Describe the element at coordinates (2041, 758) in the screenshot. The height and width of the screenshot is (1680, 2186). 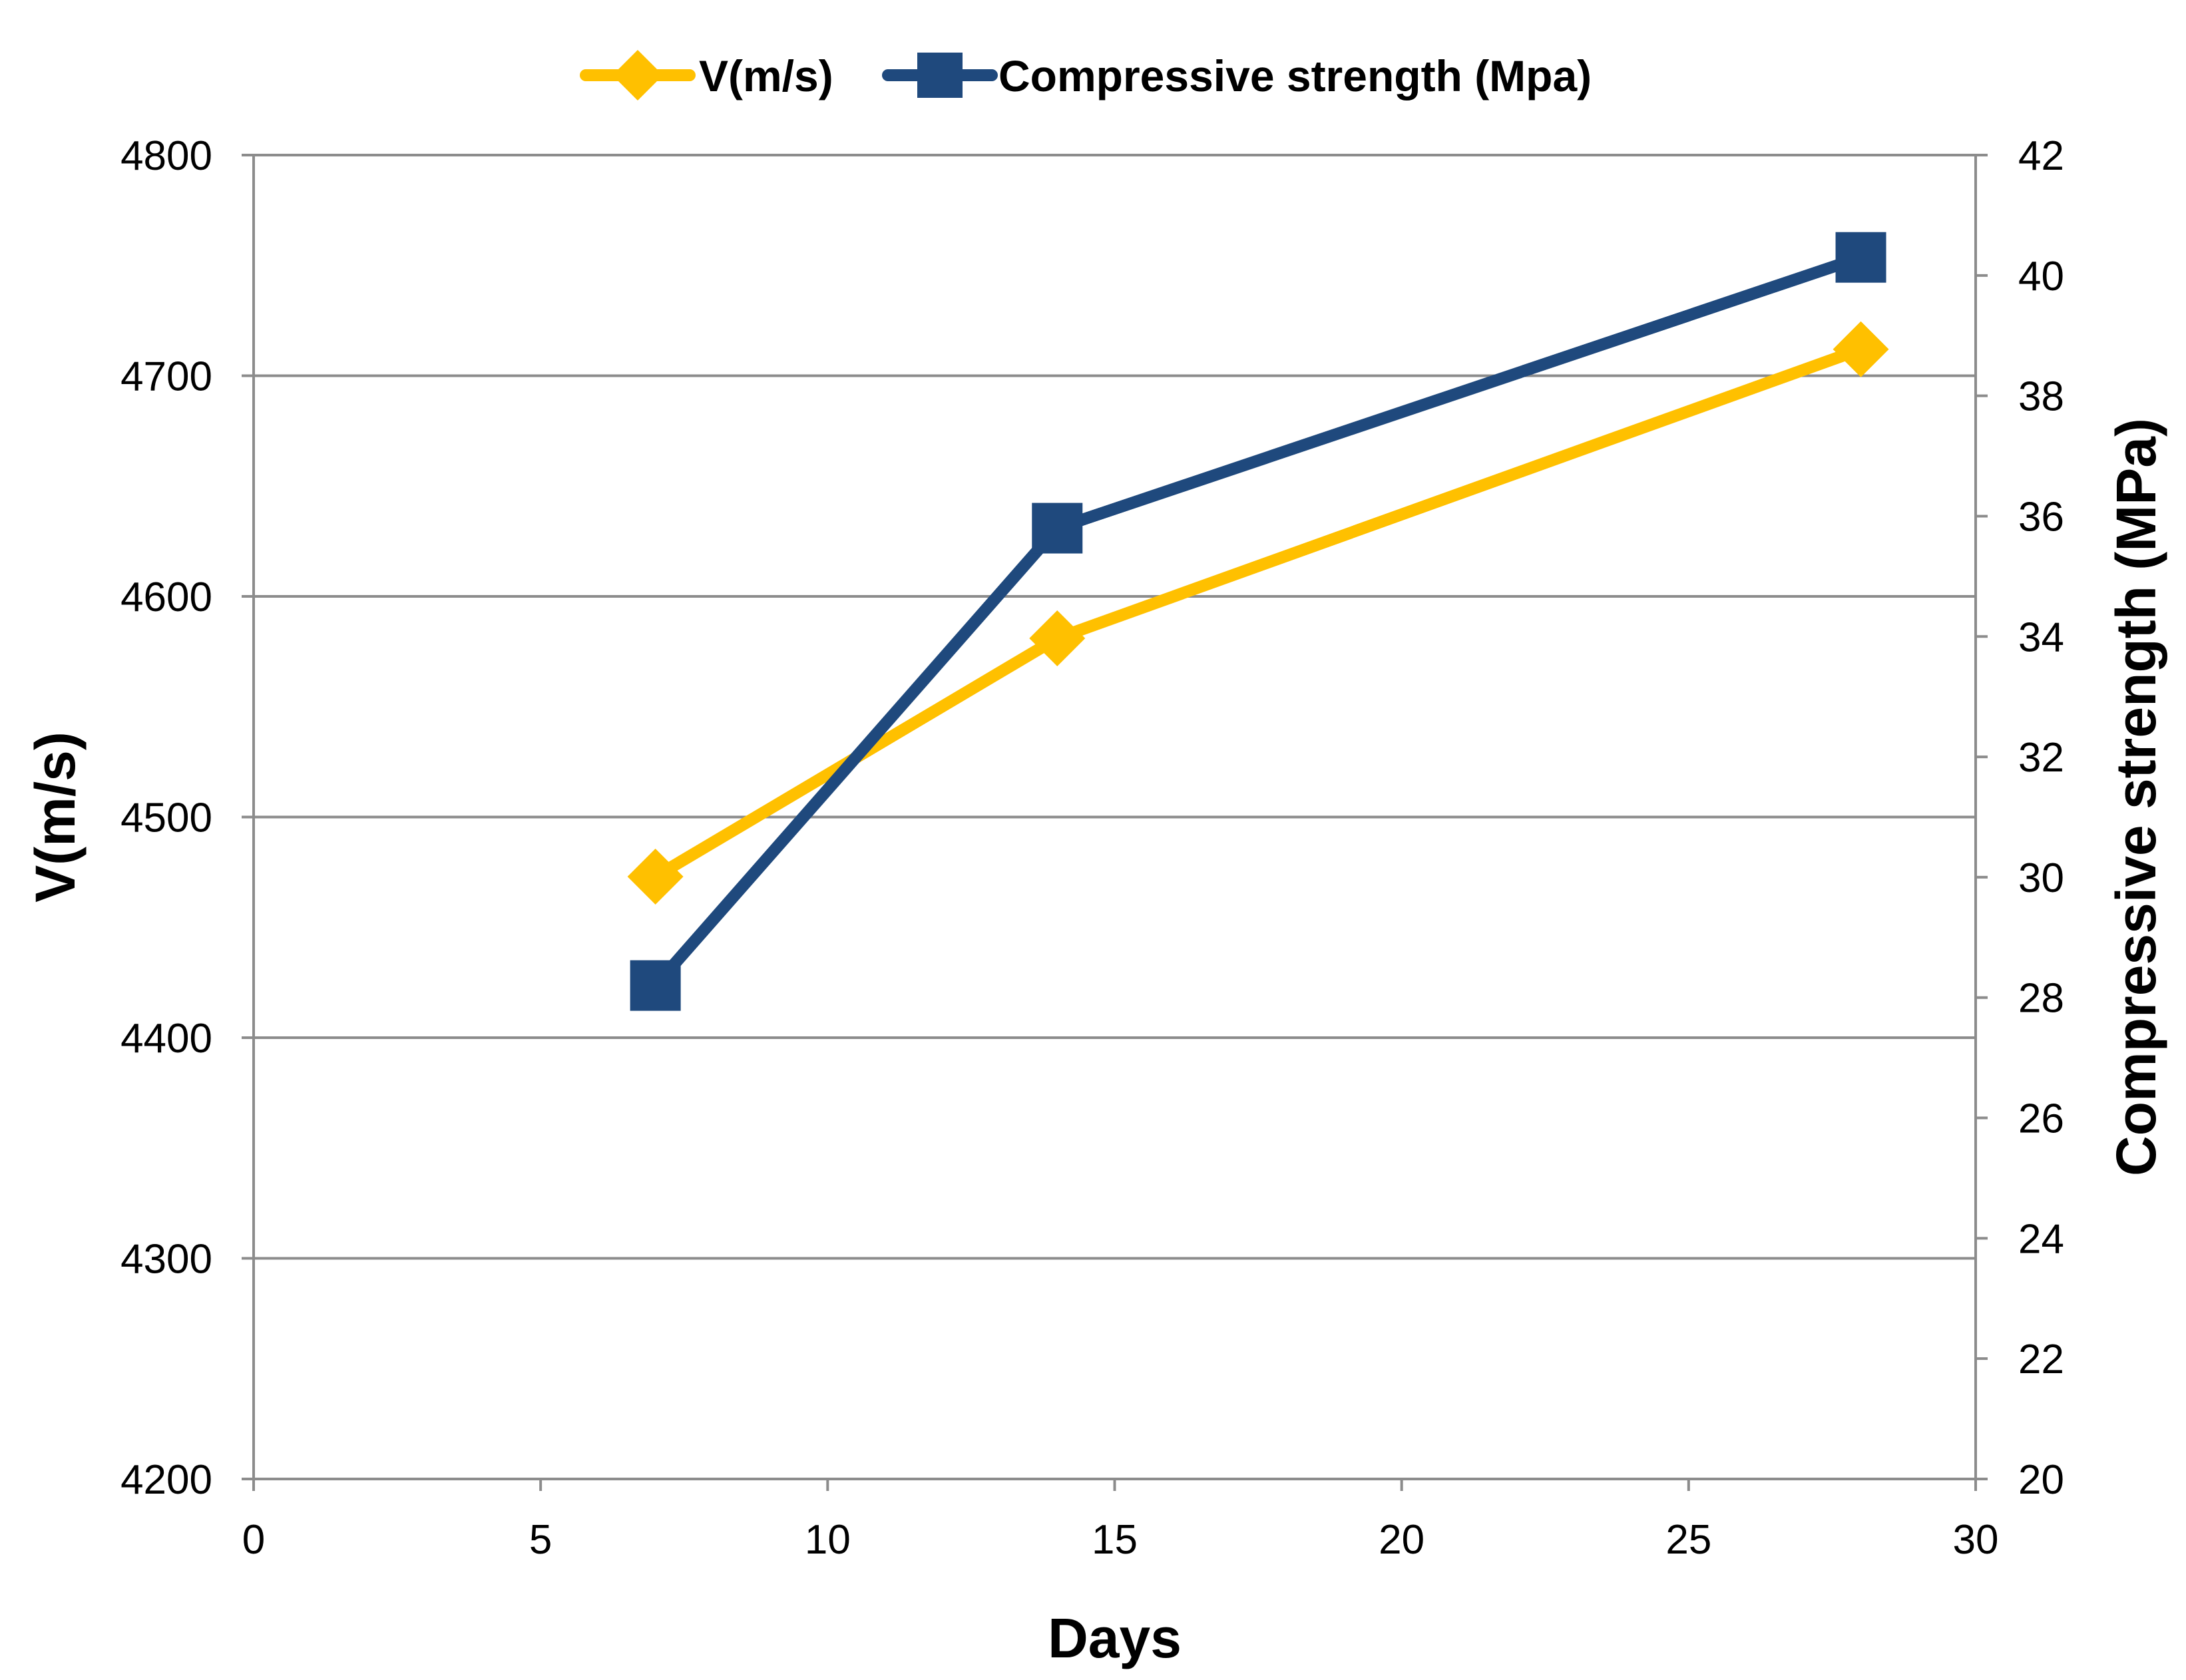
I see `right-y-tick-label: 32` at that location.